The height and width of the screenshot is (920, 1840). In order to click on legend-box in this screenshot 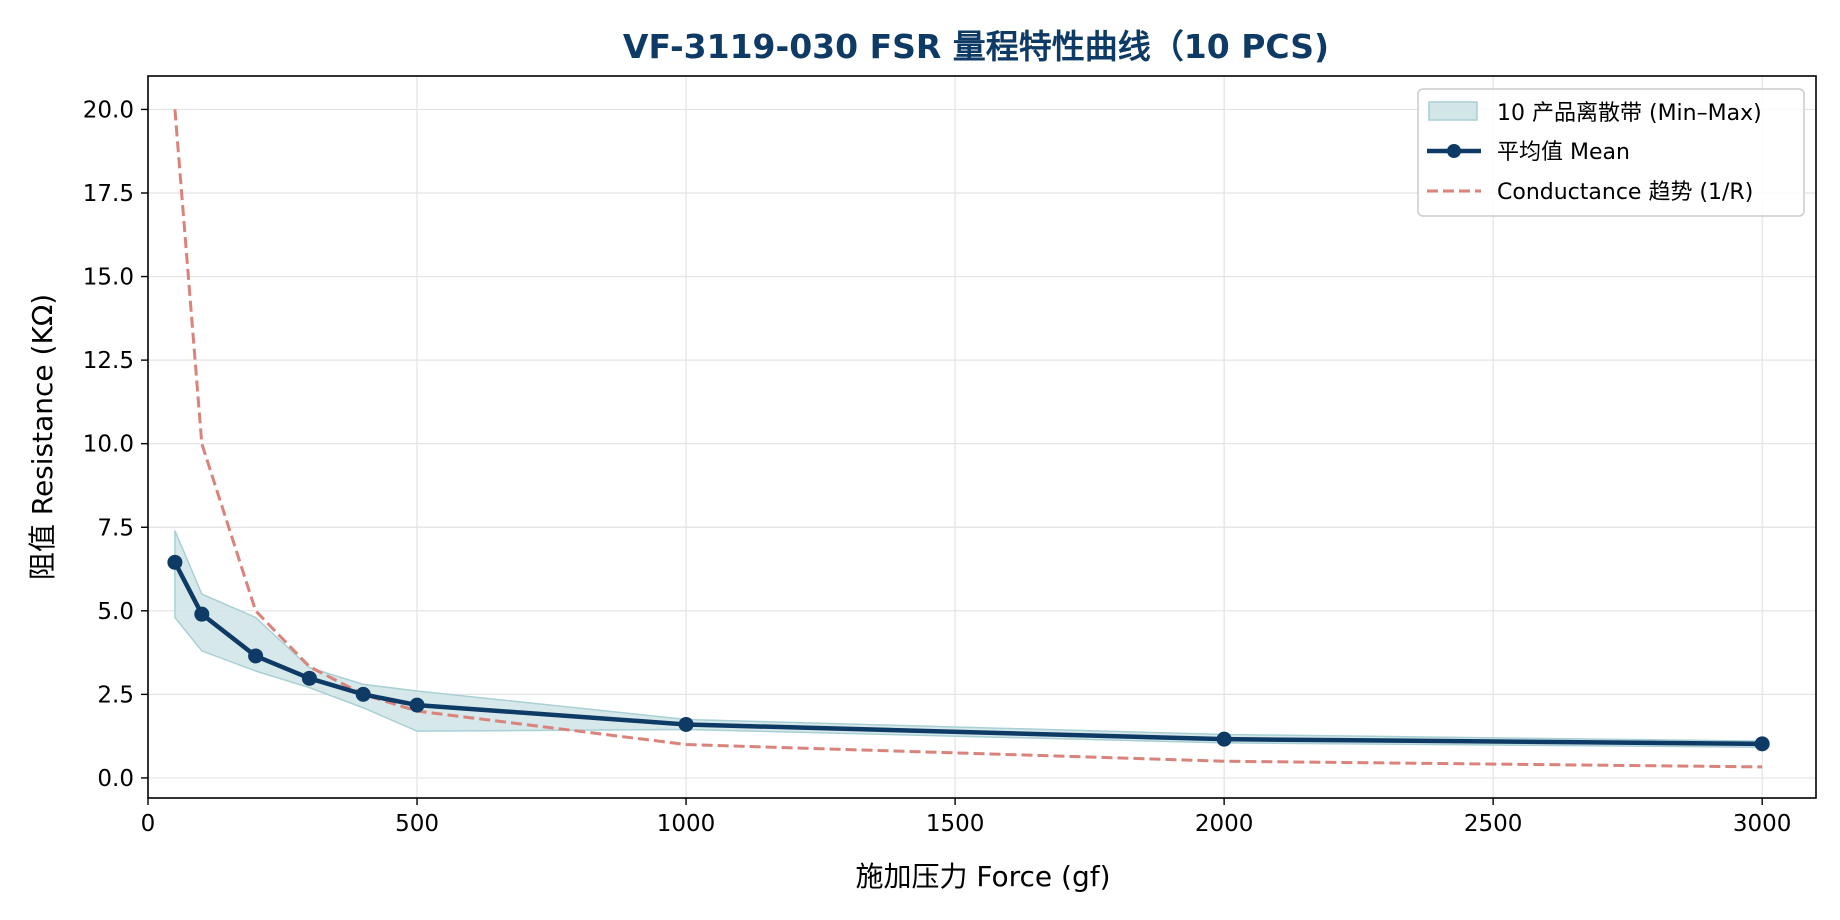, I will do `click(1611, 152)`.